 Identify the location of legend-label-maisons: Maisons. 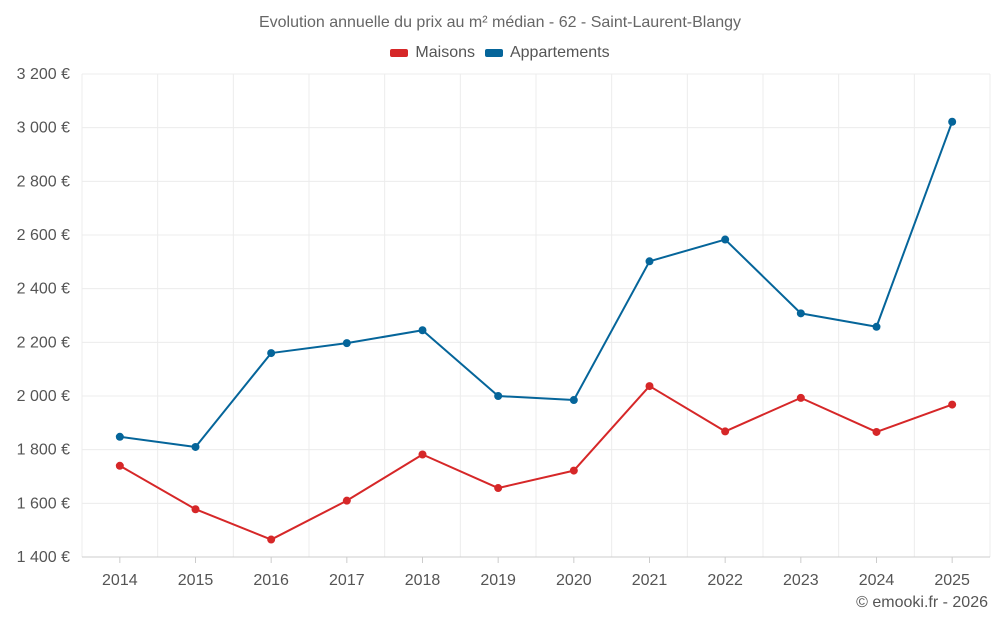
(445, 52).